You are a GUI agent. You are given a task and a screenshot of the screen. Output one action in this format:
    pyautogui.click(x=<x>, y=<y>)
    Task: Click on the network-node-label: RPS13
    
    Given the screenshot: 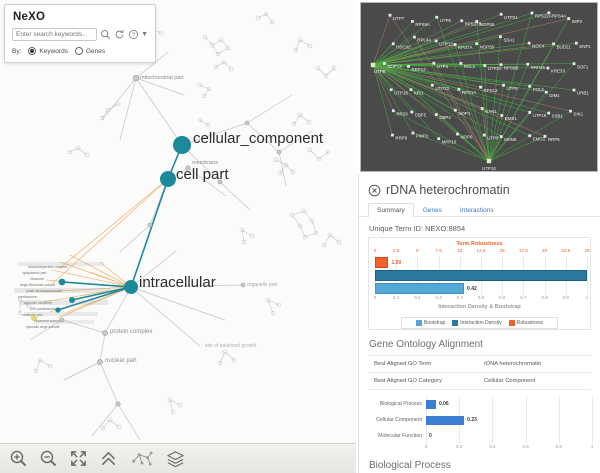 What is the action you would take?
    pyautogui.click(x=491, y=90)
    